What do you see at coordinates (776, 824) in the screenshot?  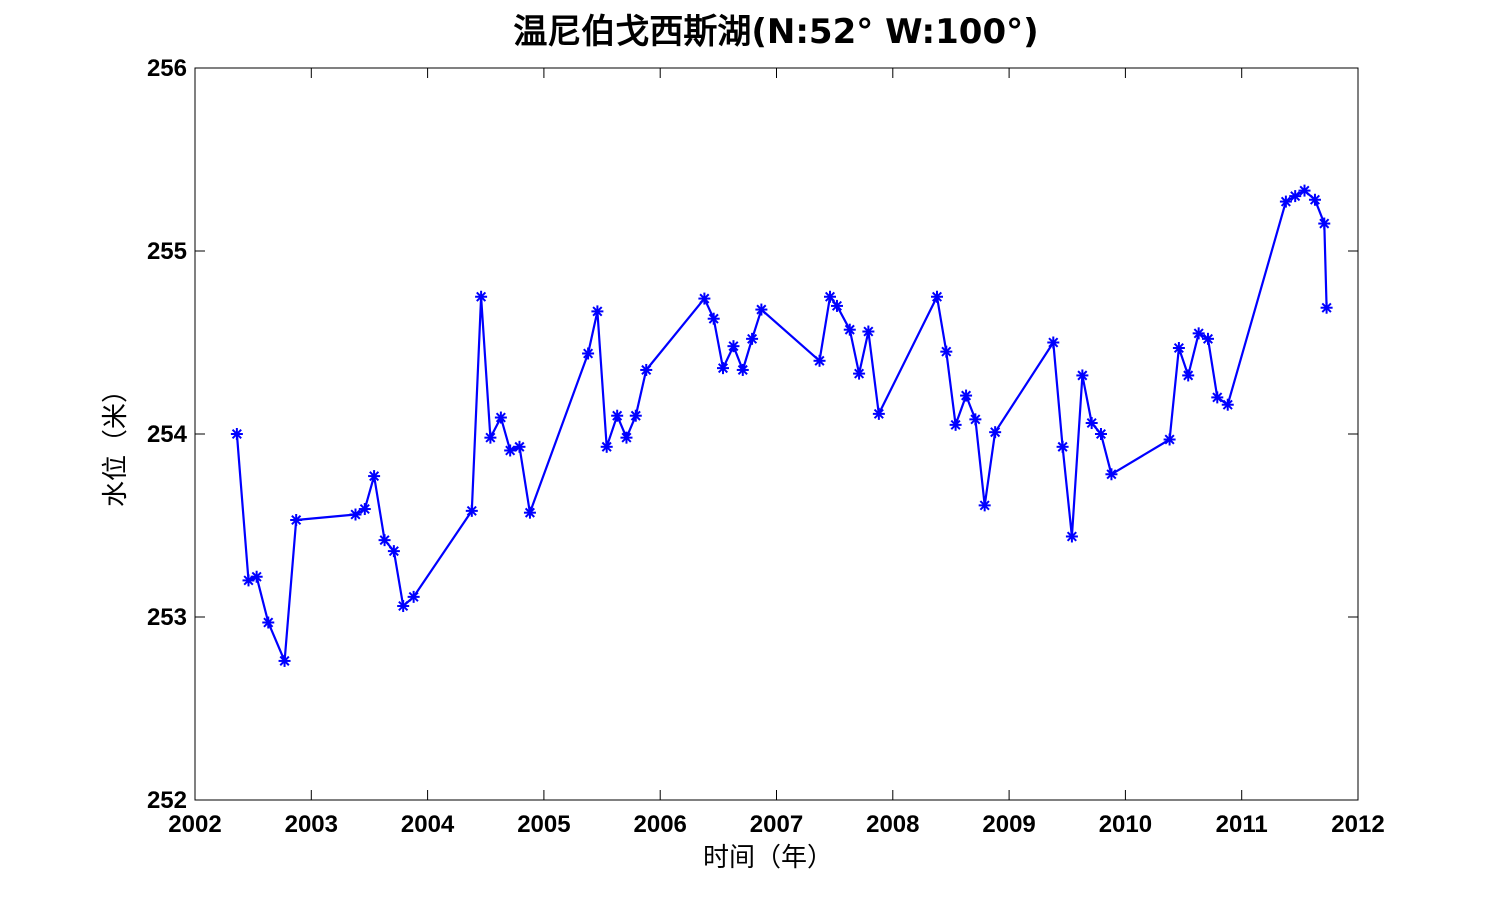 I see `x-tick-label: 2007` at bounding box center [776, 824].